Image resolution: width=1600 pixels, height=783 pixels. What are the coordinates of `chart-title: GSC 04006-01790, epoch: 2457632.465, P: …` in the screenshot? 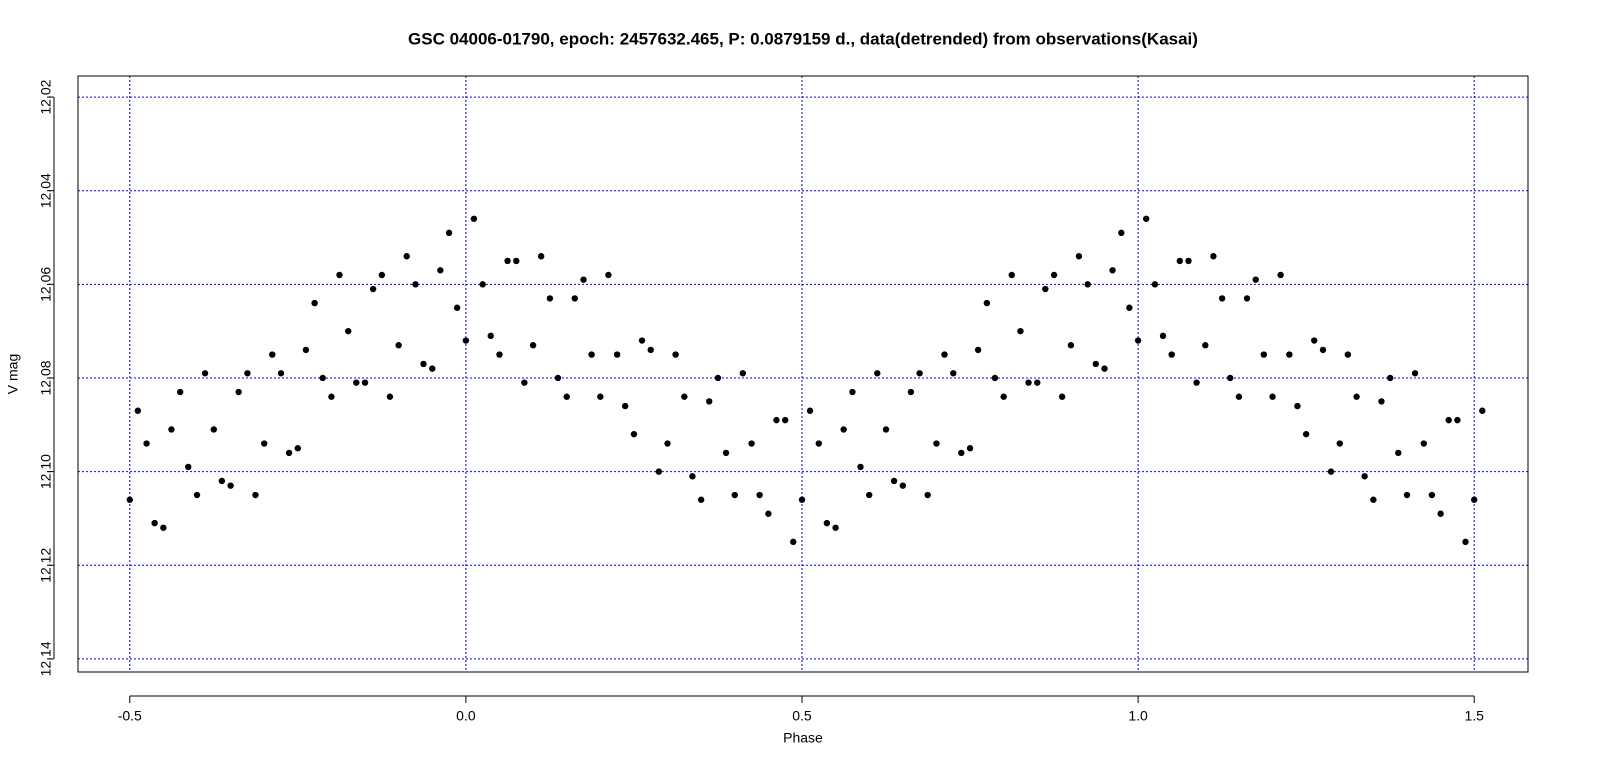 It's located at (803, 38).